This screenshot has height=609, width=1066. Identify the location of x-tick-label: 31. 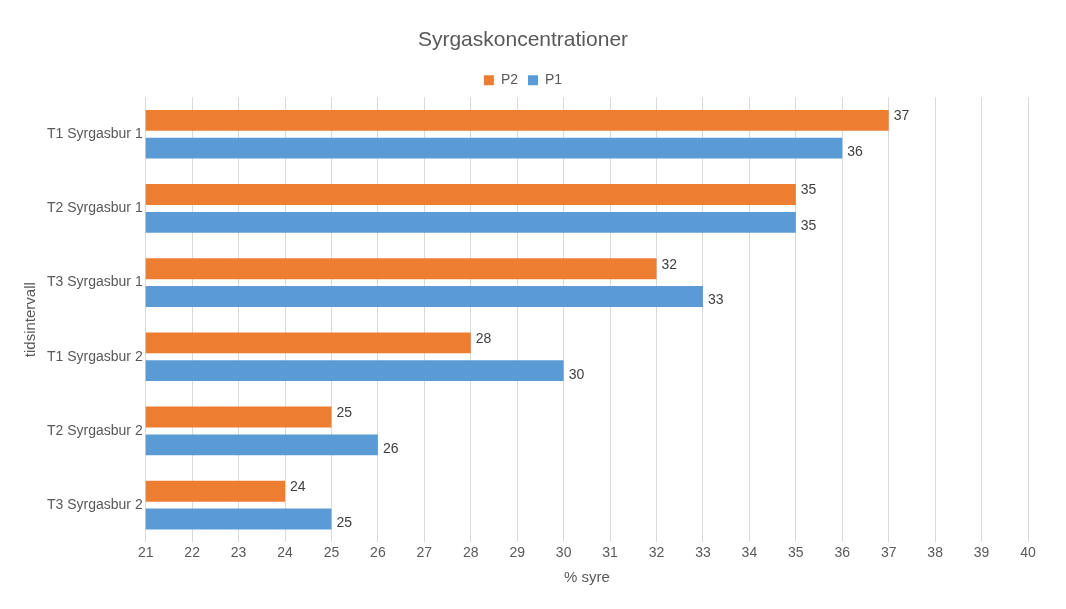
(610, 552).